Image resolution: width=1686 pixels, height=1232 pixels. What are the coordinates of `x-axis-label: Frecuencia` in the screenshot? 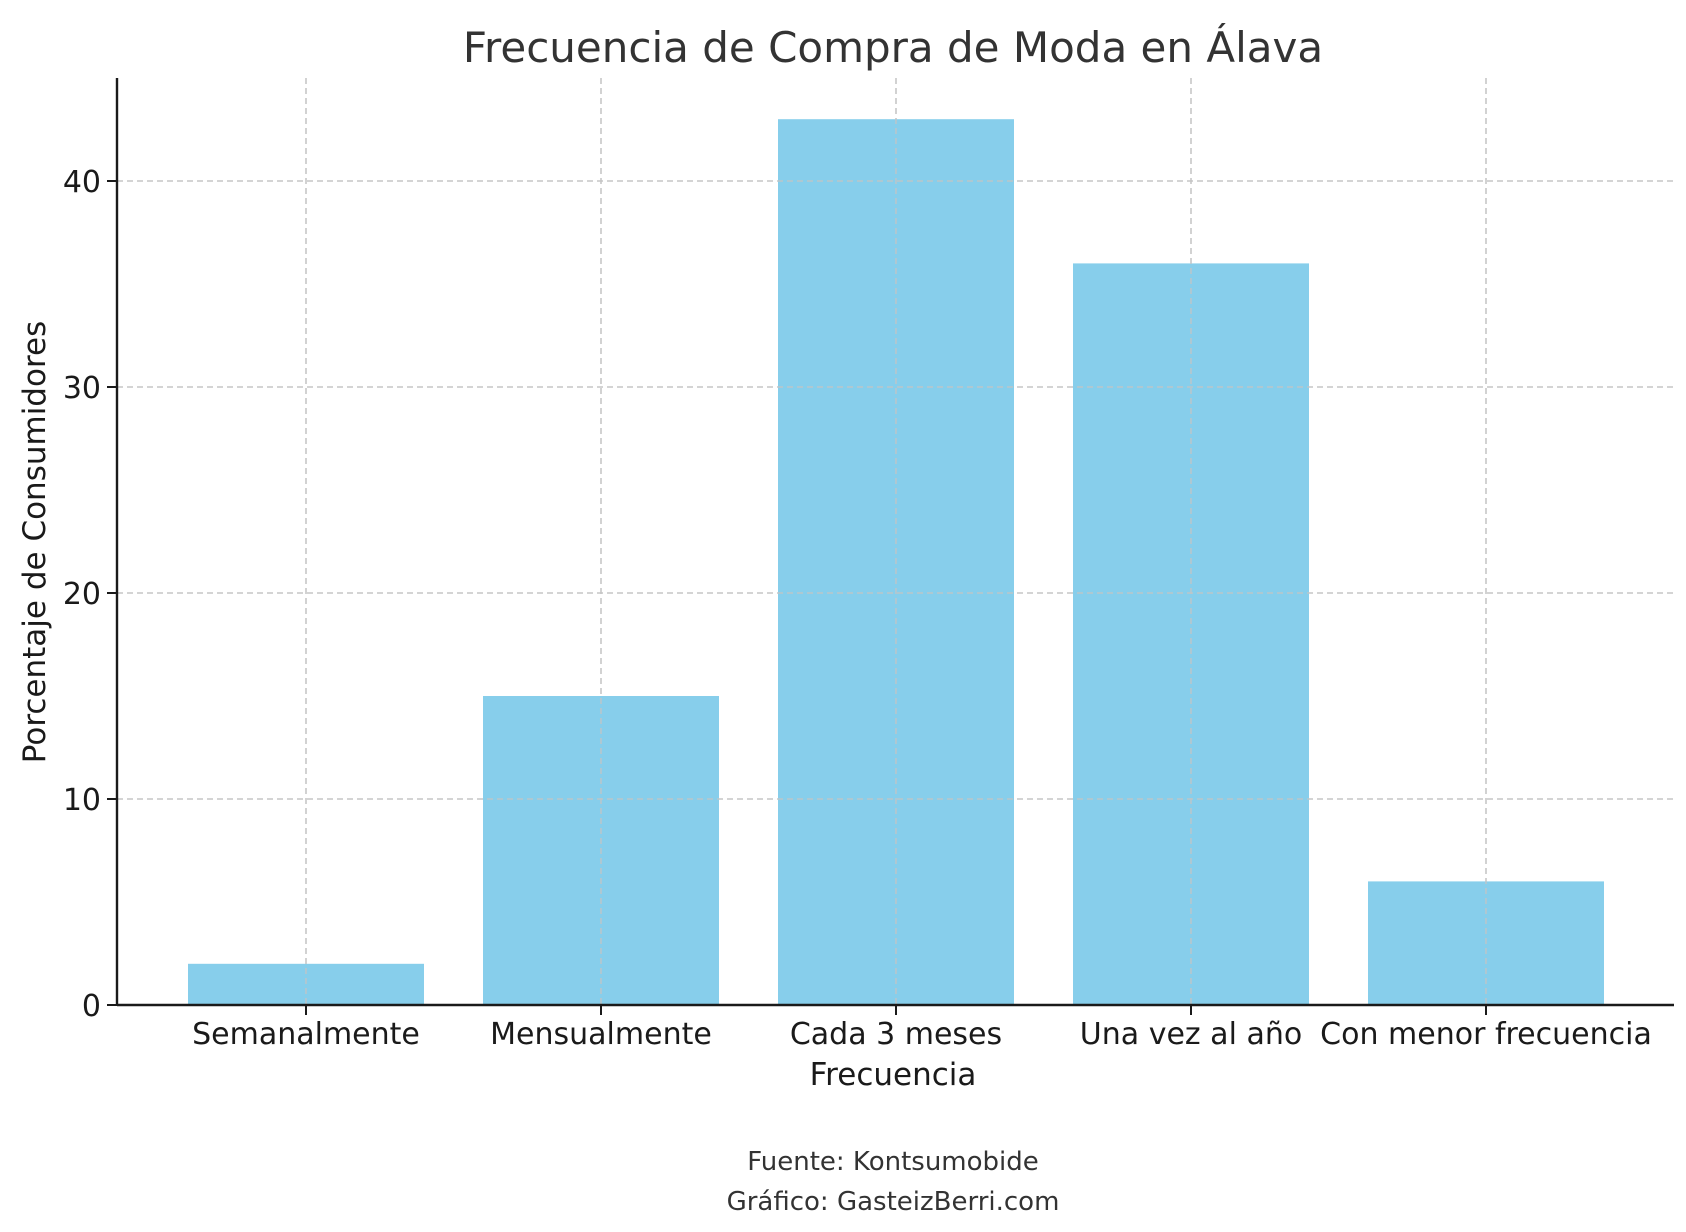 It's located at (893, 1075).